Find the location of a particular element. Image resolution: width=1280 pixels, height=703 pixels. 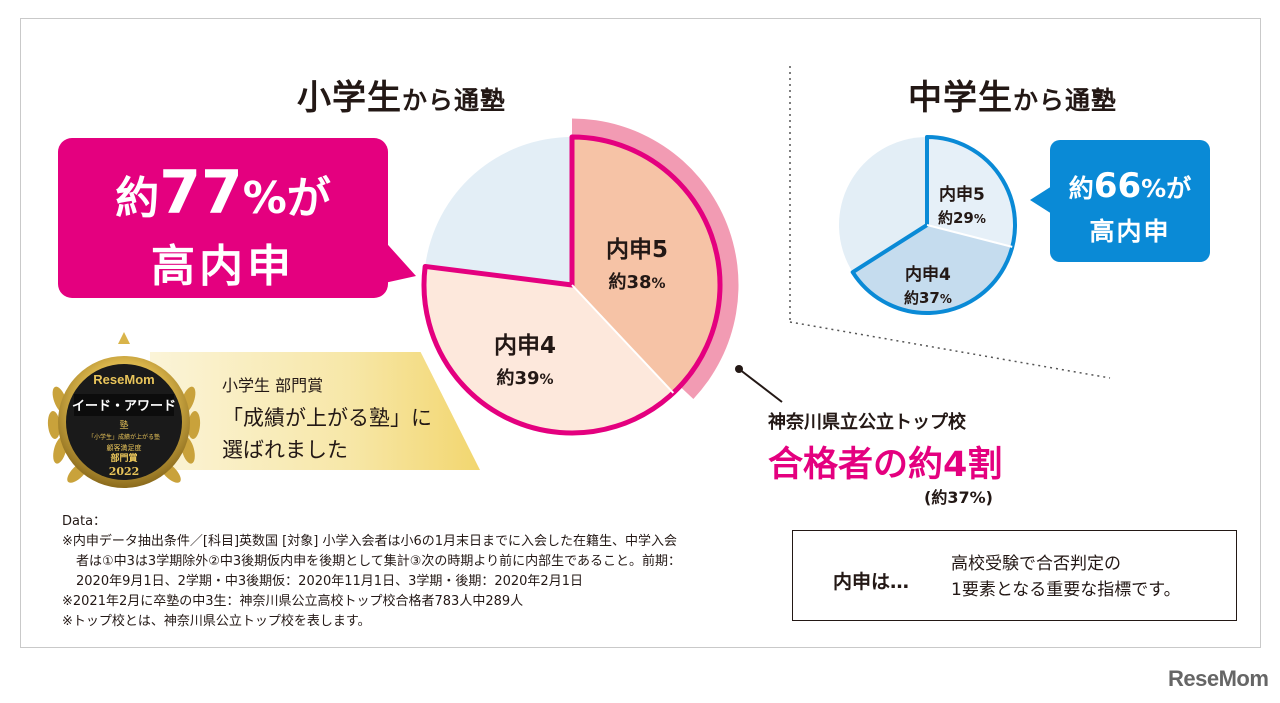

dotted-divider is located at coordinates (950, 222).